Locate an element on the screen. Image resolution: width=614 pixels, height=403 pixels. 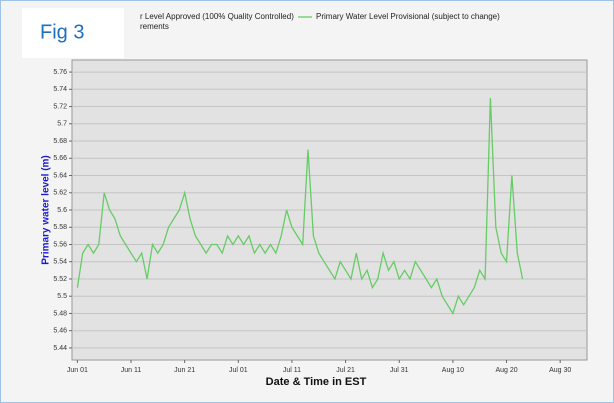
x-tick-label: Jun 11 is located at coordinates (131, 370).